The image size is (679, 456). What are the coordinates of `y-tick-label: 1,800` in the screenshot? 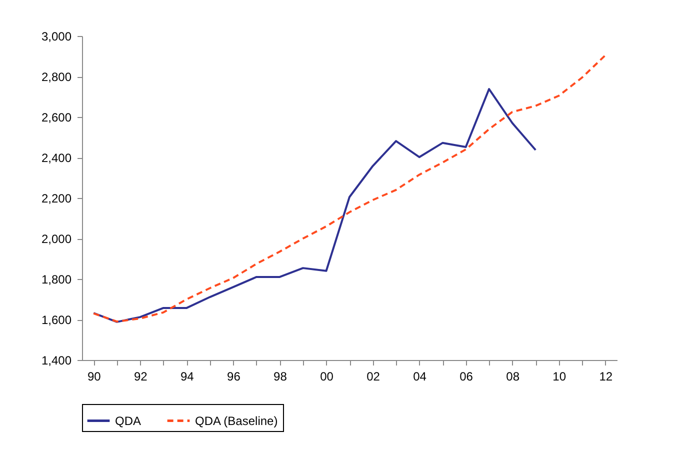 It's located at (56, 279).